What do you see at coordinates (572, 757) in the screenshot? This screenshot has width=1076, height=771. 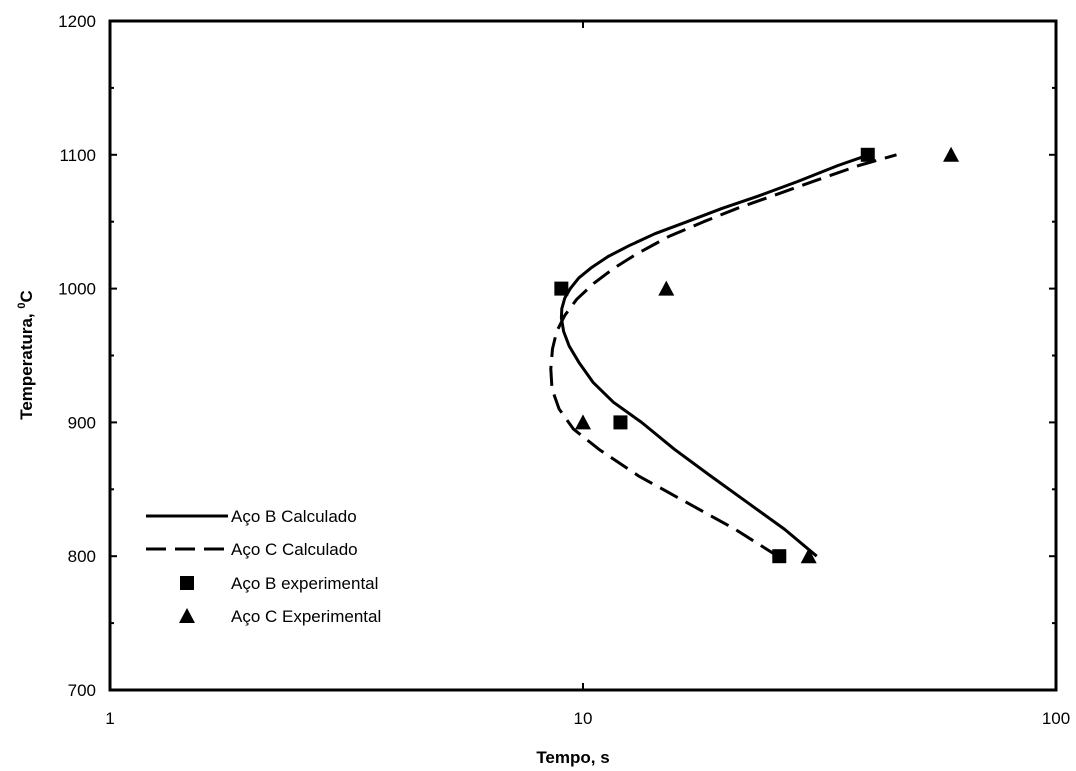 I see `x-axis-title: Tempo, s` at bounding box center [572, 757].